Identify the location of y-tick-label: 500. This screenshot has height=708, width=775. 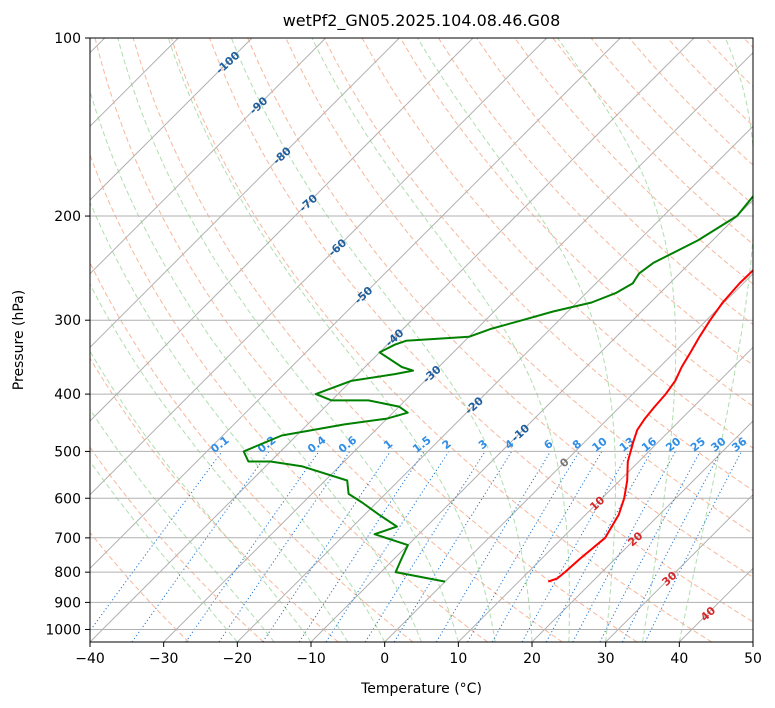
(67, 452).